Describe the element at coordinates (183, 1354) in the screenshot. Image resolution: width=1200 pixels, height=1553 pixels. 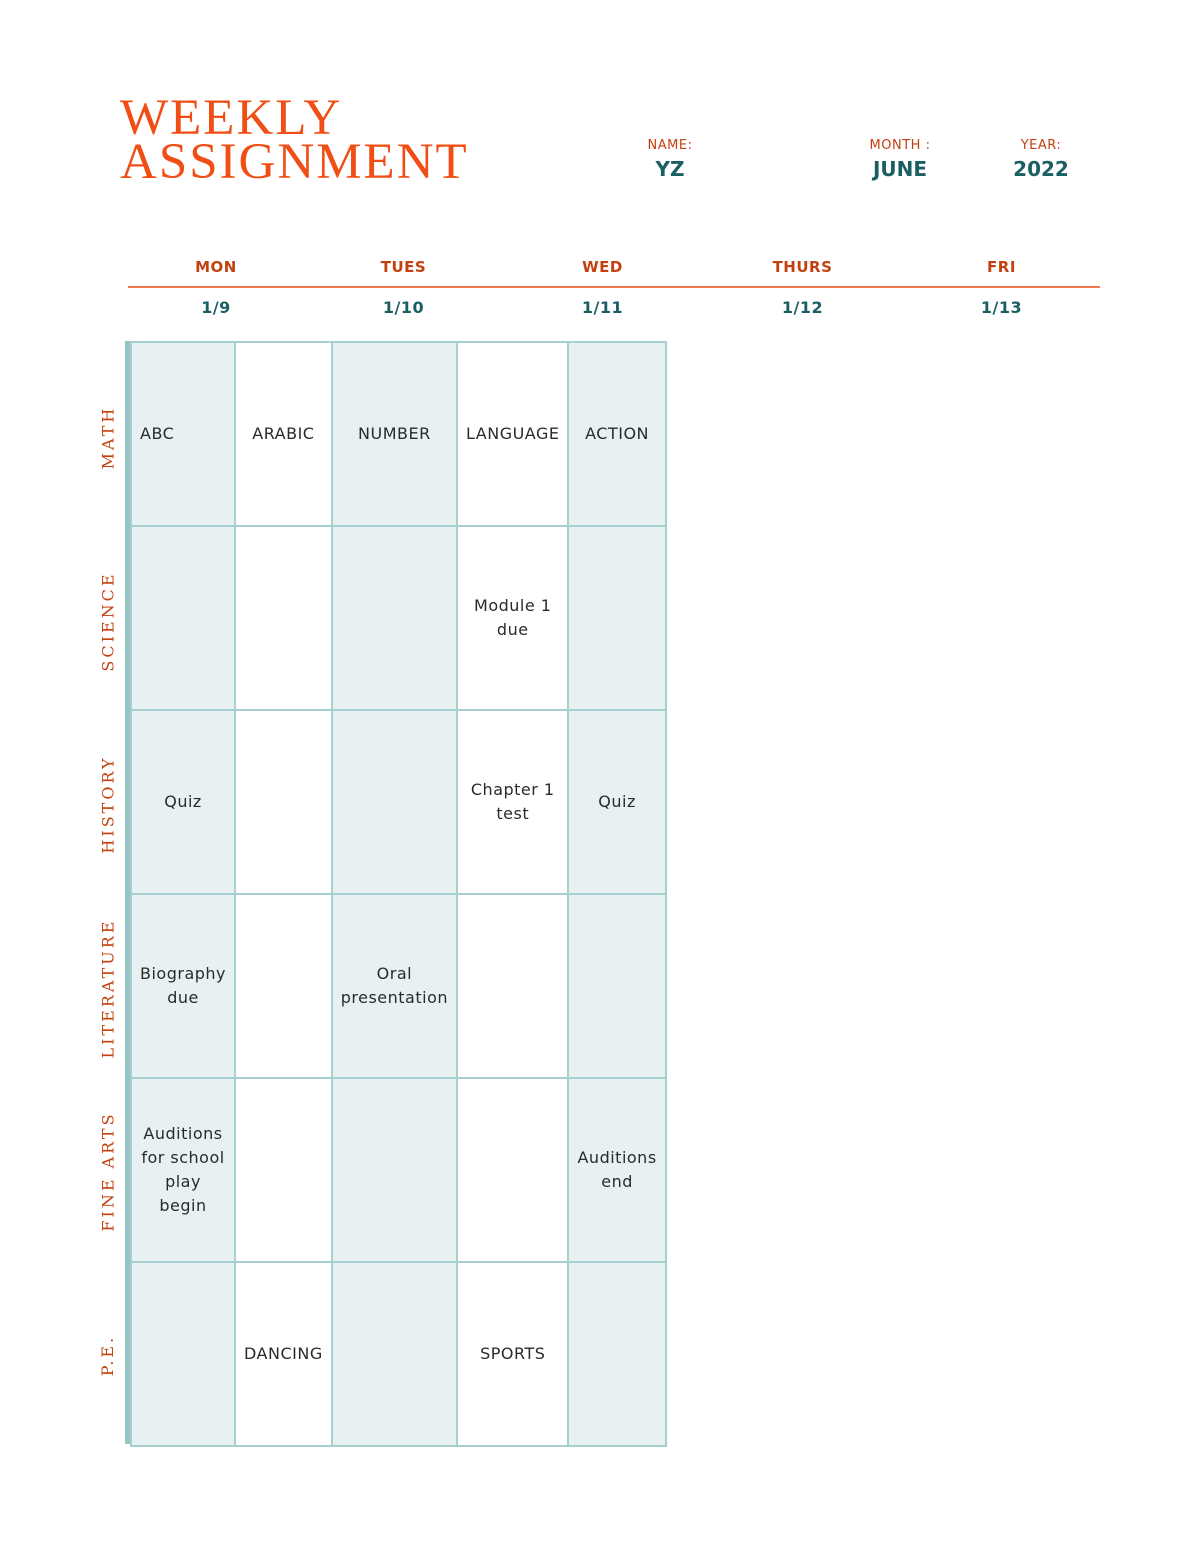
I see `cell-pe-mon` at that location.